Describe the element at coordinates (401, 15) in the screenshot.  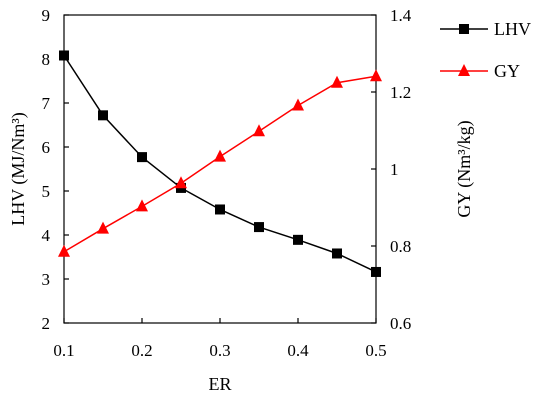
I see `y-right-tick-label: 1.4` at that location.